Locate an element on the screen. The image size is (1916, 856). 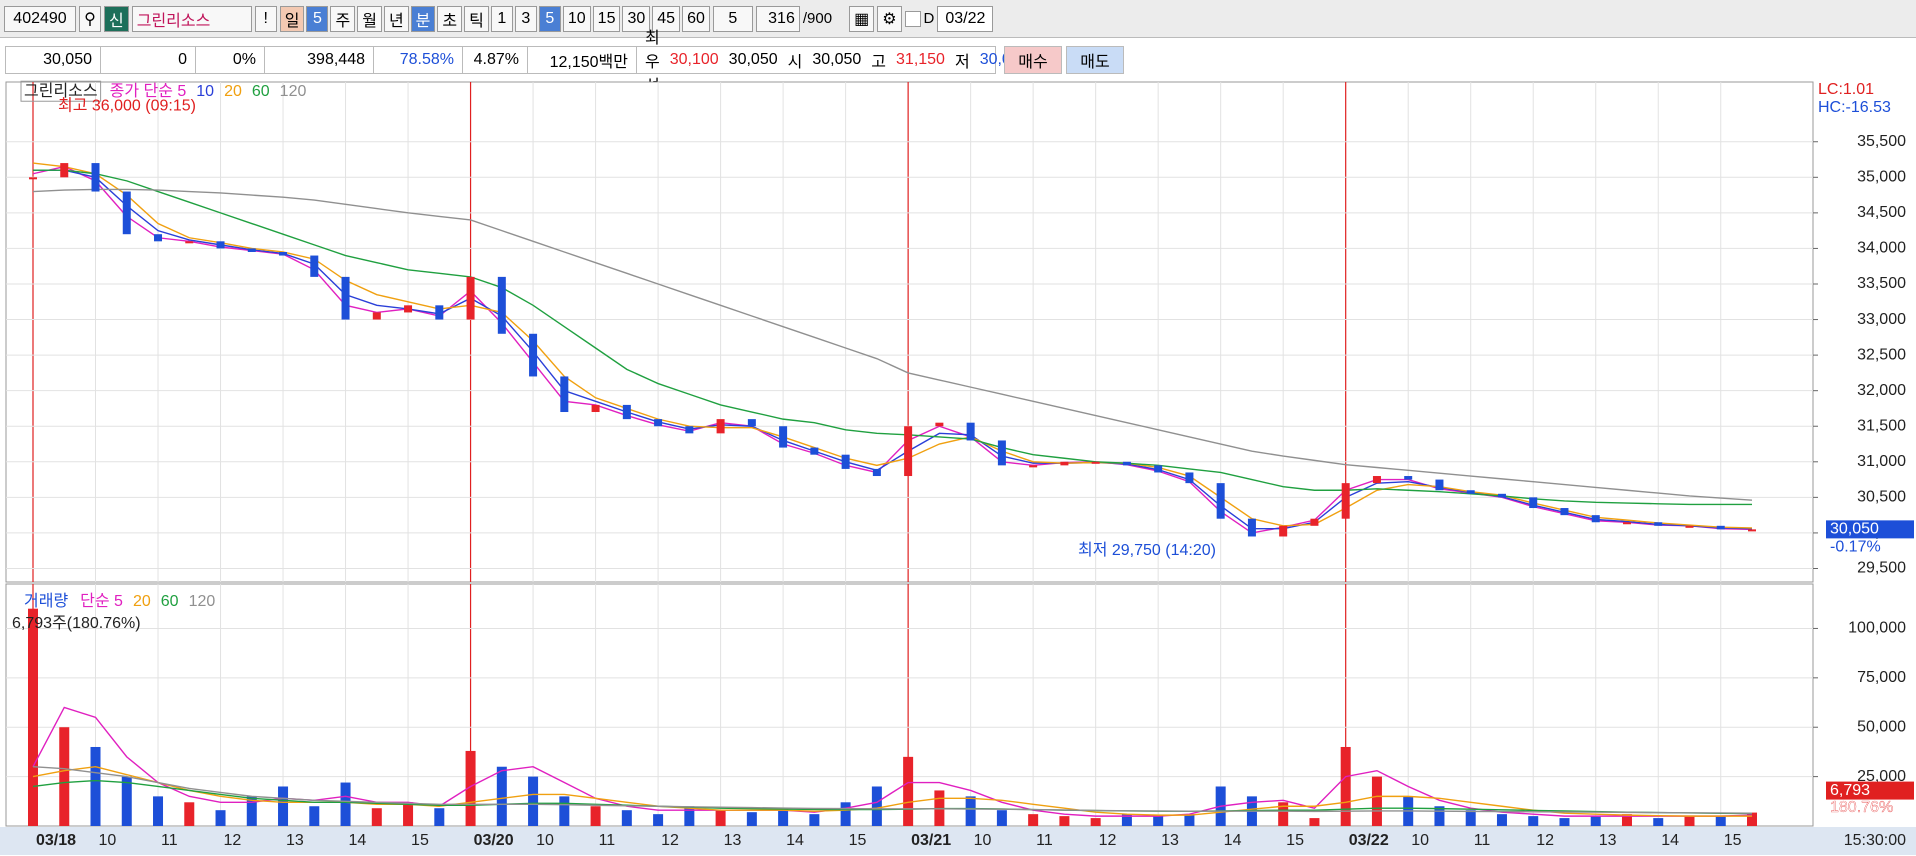
period-button: 초 is located at coordinates (450, 18).